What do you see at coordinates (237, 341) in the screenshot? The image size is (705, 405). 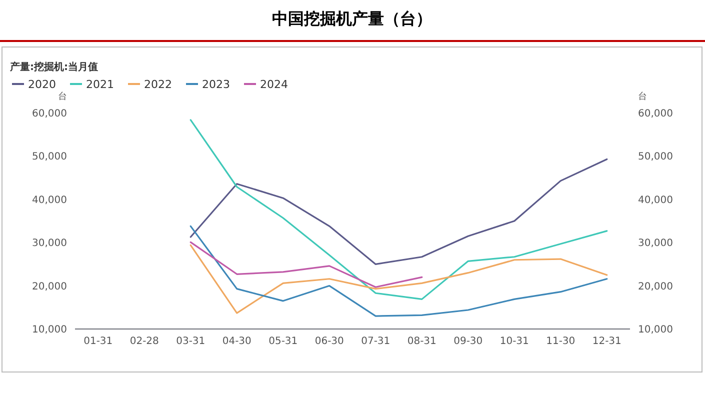 I see `x-tick-label: 04-30` at bounding box center [237, 341].